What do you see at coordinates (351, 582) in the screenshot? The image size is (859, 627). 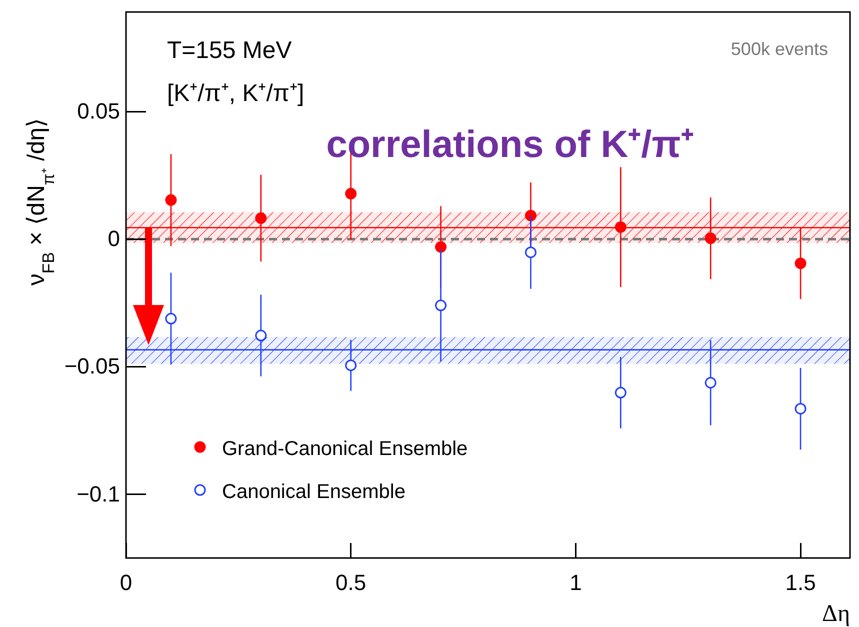 I see `x-tick-label: 0.5` at bounding box center [351, 582].